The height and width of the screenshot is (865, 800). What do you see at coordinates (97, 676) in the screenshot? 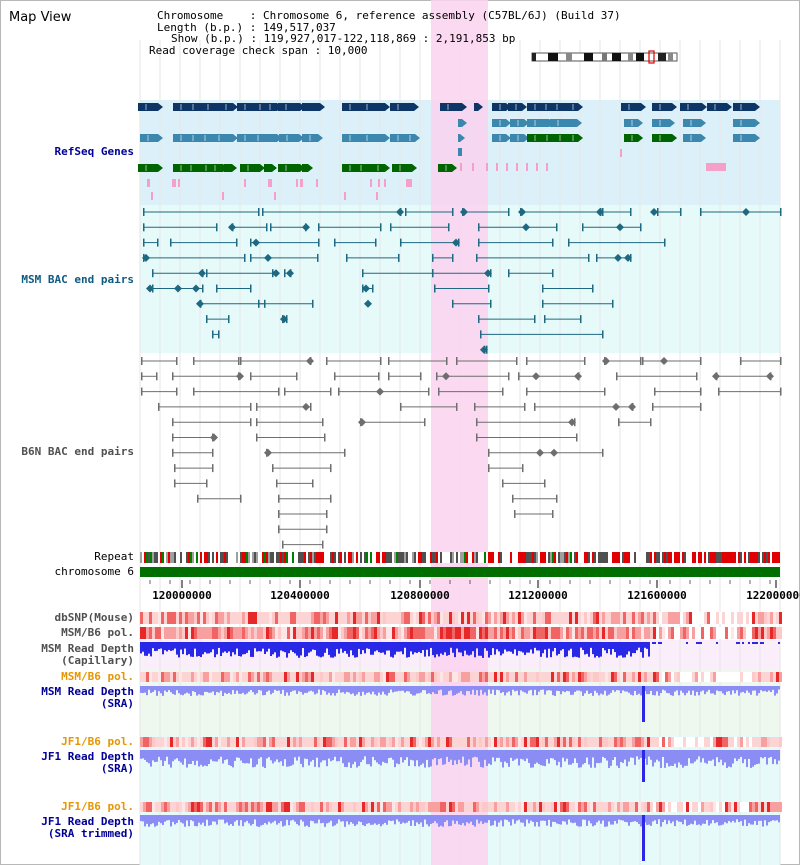
I see `track-label-msm-b6-pol-2: MSM/B6 pol.` at bounding box center [97, 676].